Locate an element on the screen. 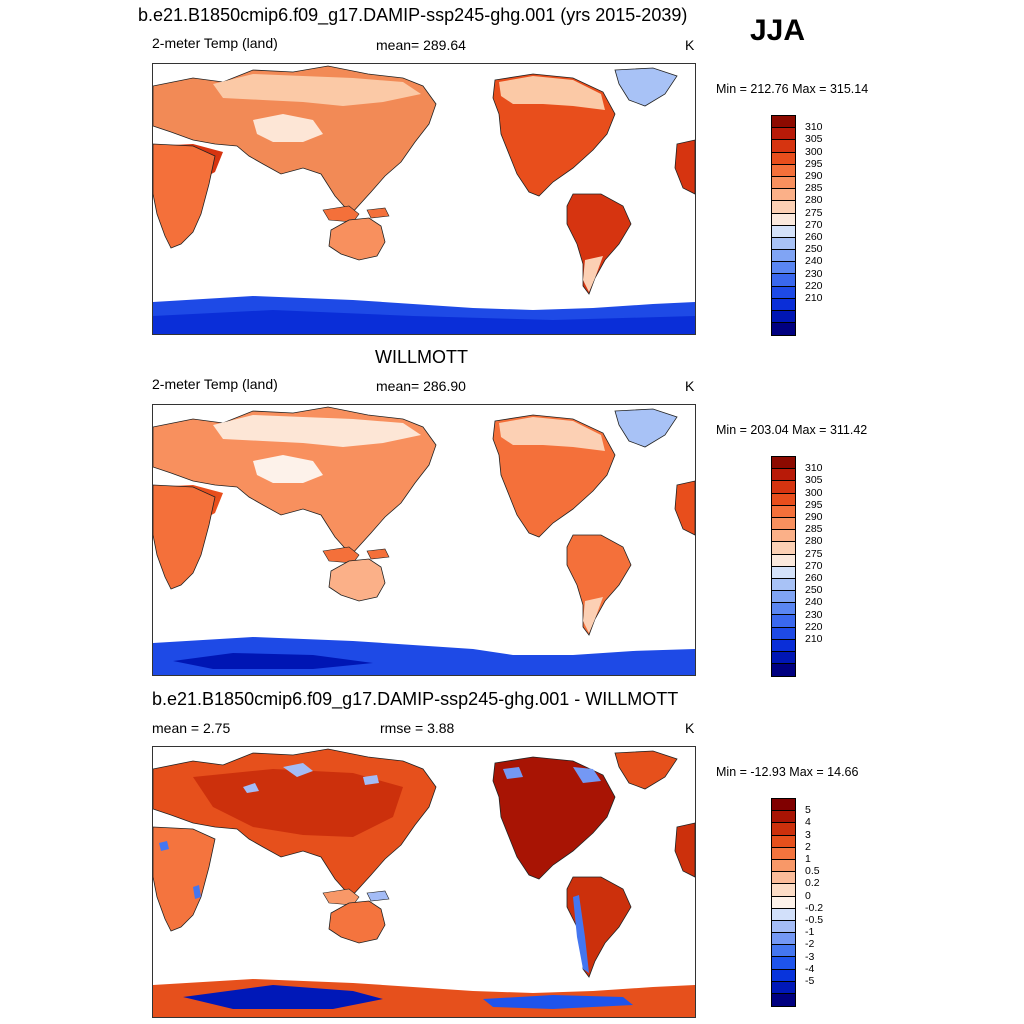 This screenshot has width=1024, height=1024. colorbar-tick-label: 0.2 is located at coordinates (812, 883).